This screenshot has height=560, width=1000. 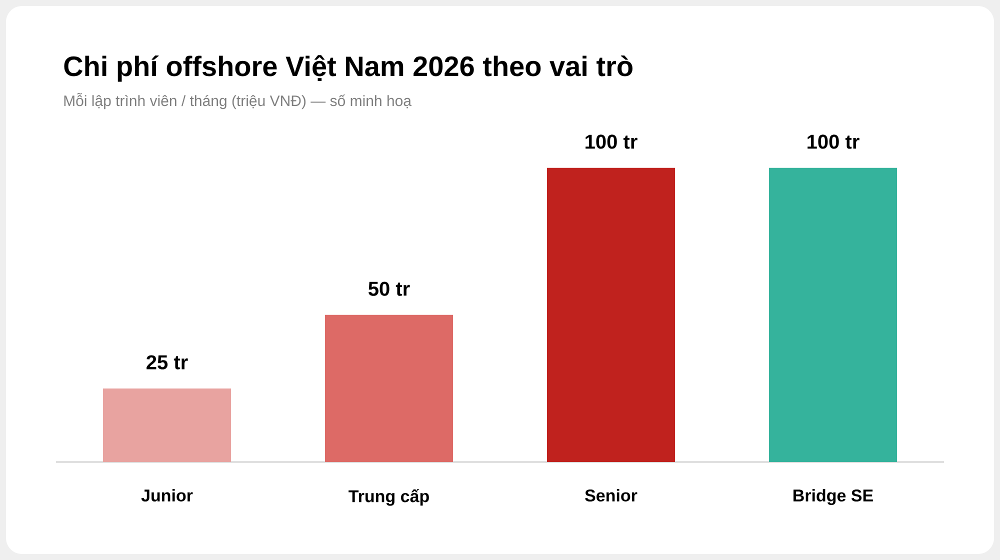 I want to click on x-tick-label: Trung cấp, so click(x=388, y=497).